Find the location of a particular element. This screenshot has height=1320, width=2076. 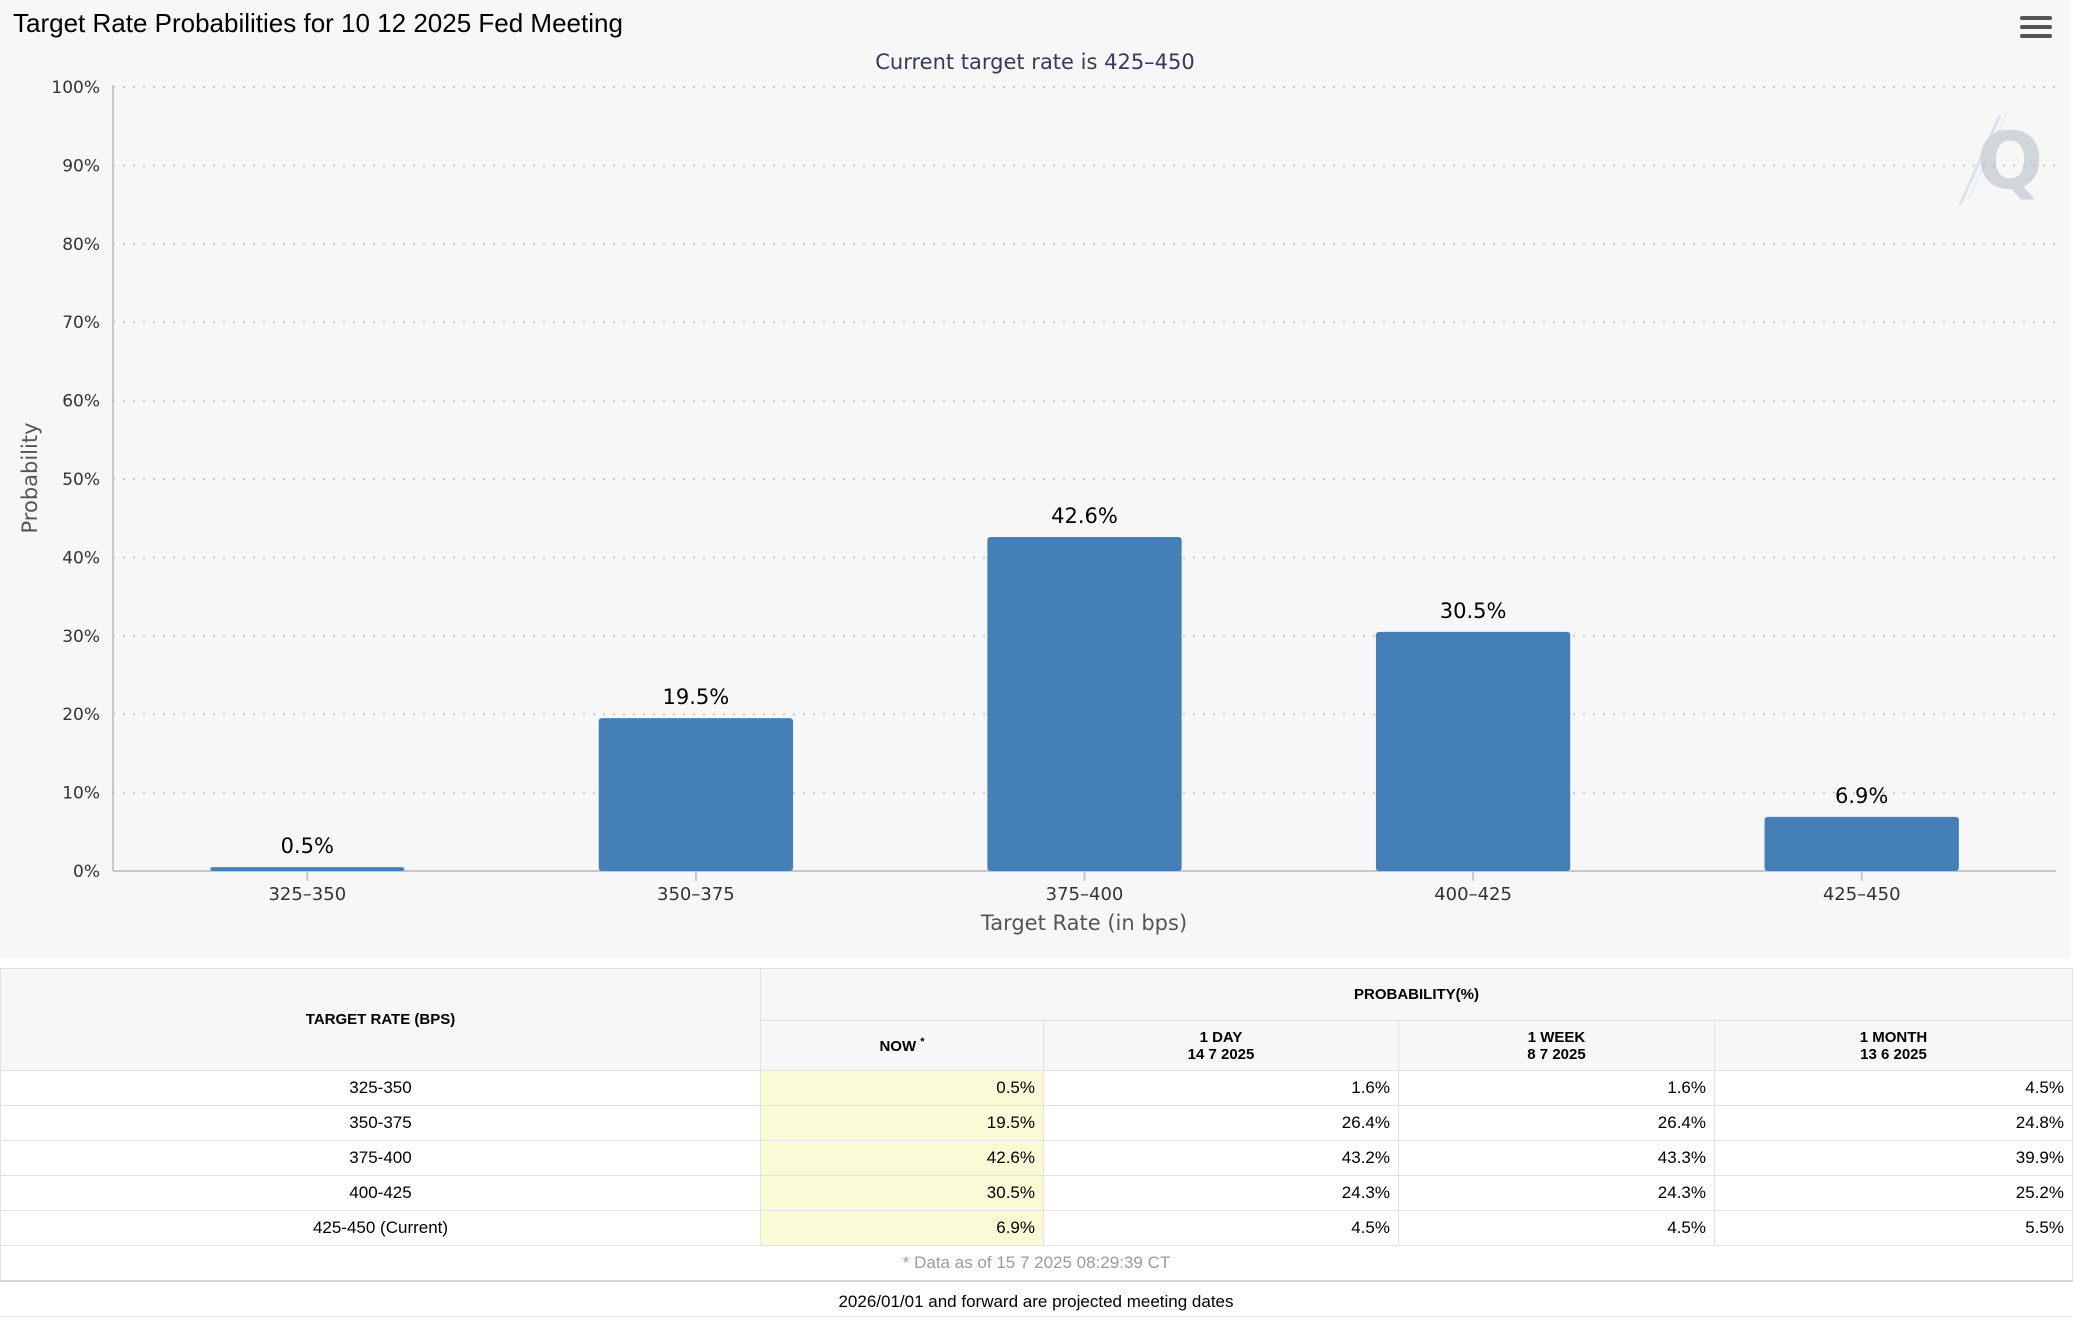

data-label: 30.5% is located at coordinates (1473, 611).